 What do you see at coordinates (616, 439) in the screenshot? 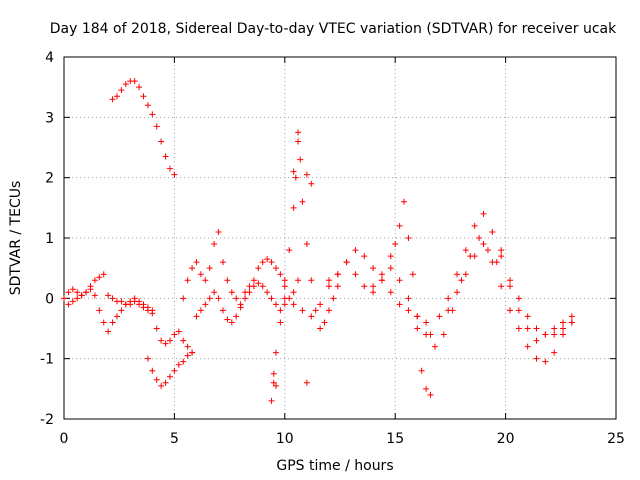
I see `x-tick-label: 25` at bounding box center [616, 439].